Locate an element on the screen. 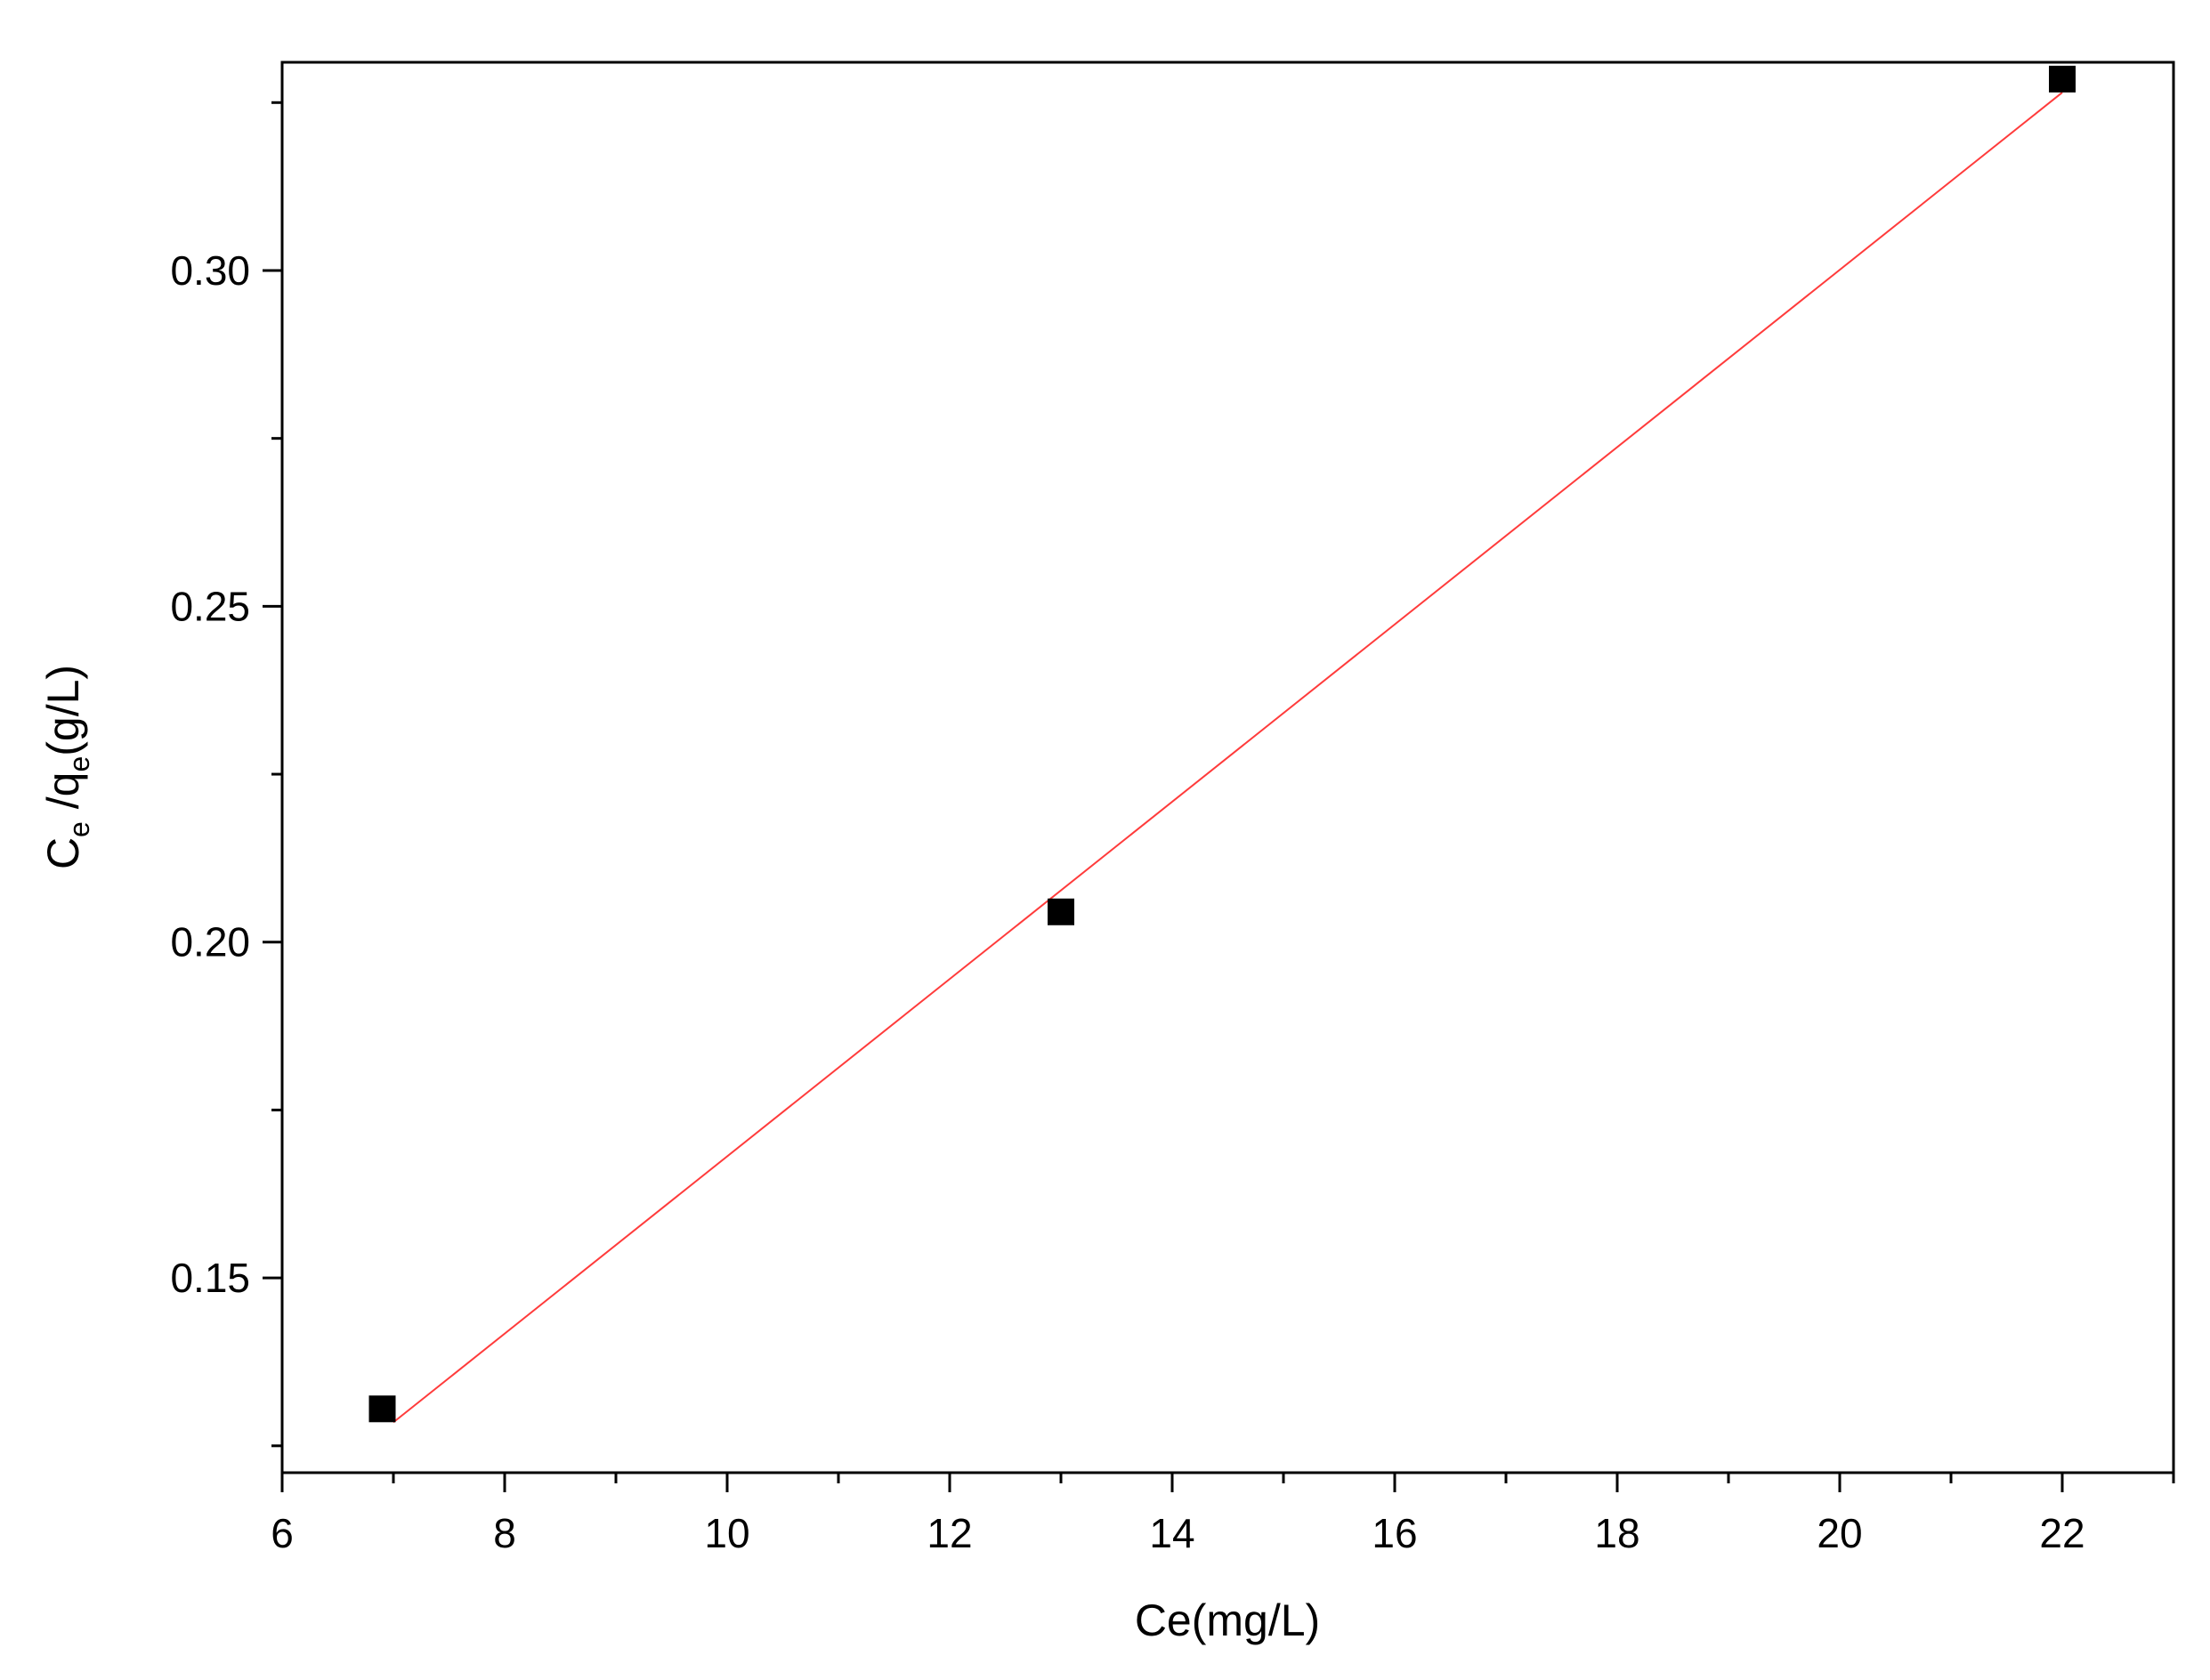 Image resolution: width=2210 pixels, height=1680 pixels. y-axis-label-part: C is located at coordinates (63, 853).